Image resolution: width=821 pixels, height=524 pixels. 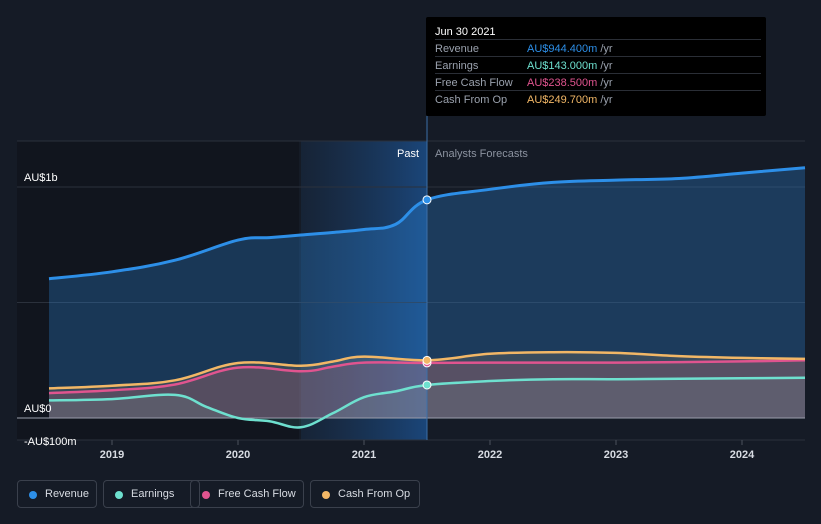 I want to click on y-axis-label: AU$0, so click(x=38, y=409).